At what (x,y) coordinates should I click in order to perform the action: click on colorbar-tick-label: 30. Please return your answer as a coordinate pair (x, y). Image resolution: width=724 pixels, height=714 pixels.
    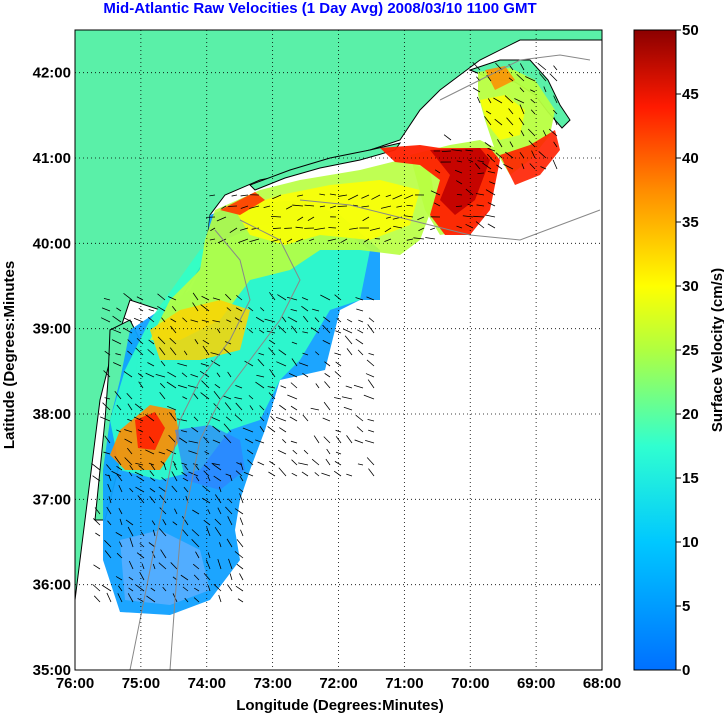
    Looking at the image, I should click on (690, 286).